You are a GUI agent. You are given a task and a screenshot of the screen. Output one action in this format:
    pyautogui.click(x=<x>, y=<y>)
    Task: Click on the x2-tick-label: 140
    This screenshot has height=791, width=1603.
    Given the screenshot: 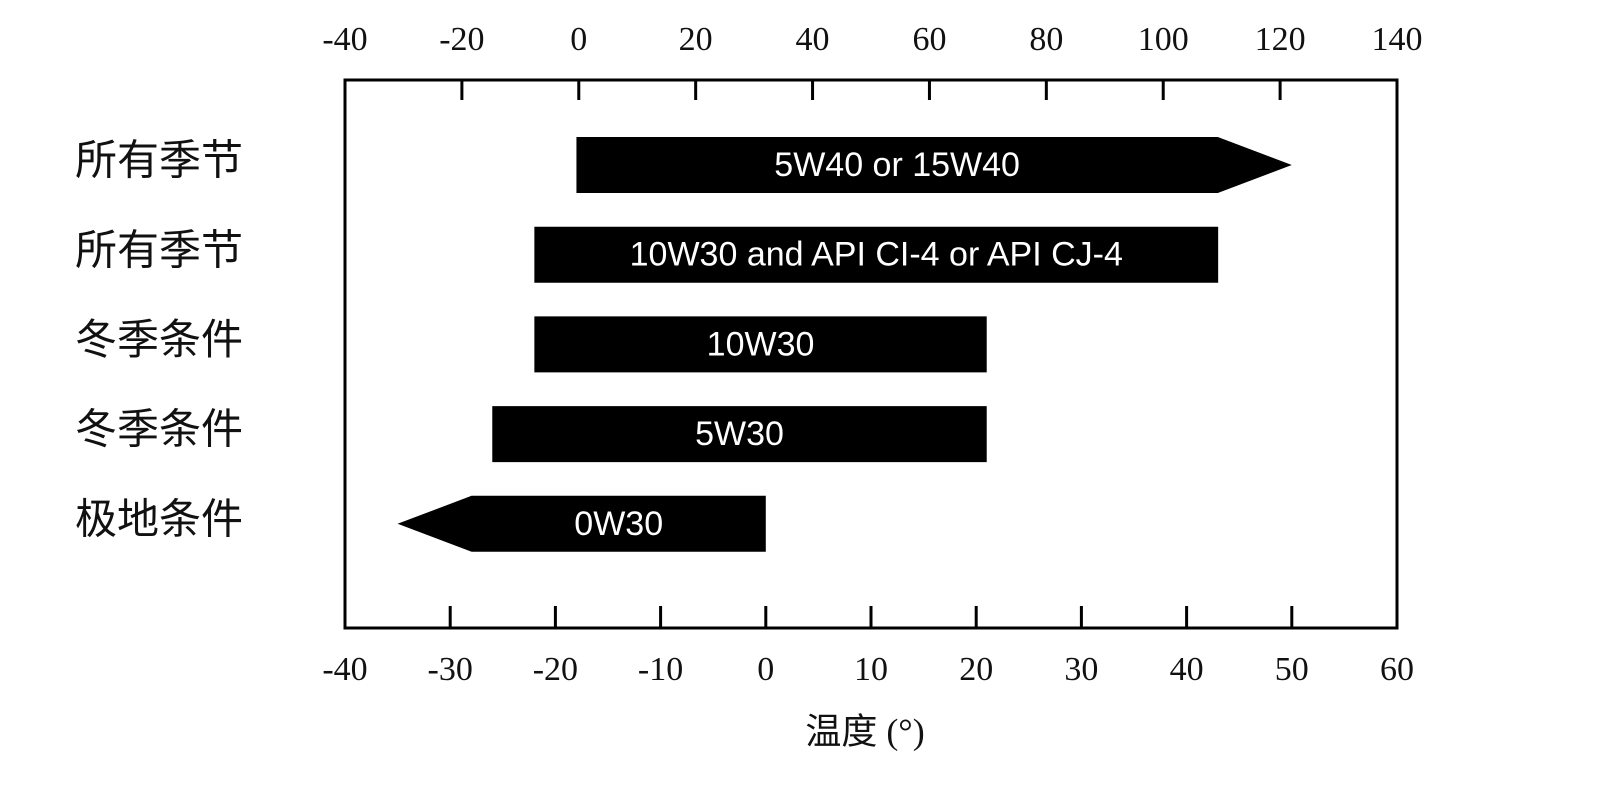 What is the action you would take?
    pyautogui.click(x=1397, y=39)
    